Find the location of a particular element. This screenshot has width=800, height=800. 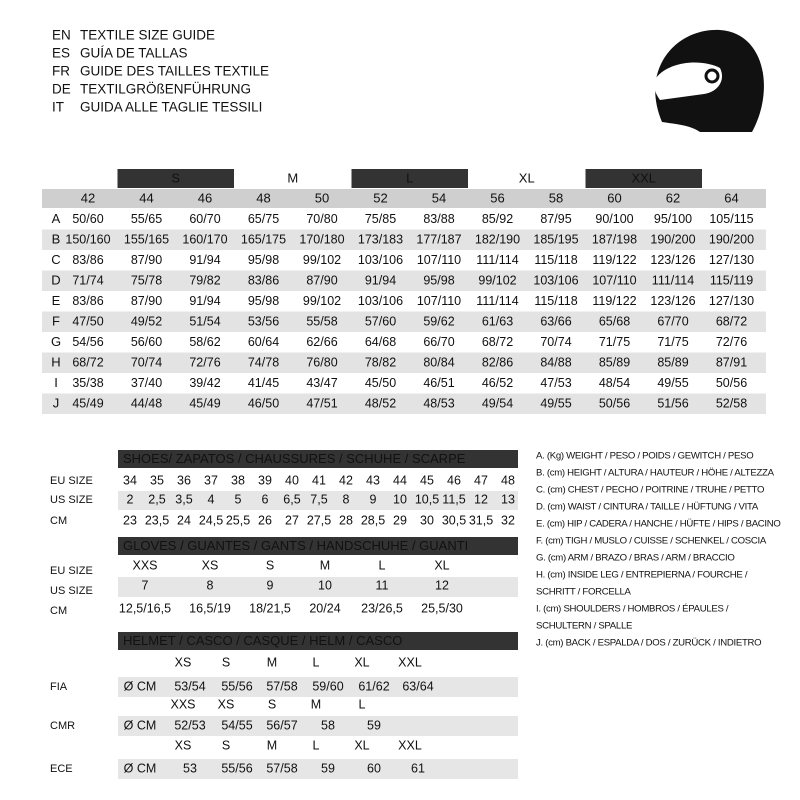

size-number: 58 is located at coordinates (556, 197).